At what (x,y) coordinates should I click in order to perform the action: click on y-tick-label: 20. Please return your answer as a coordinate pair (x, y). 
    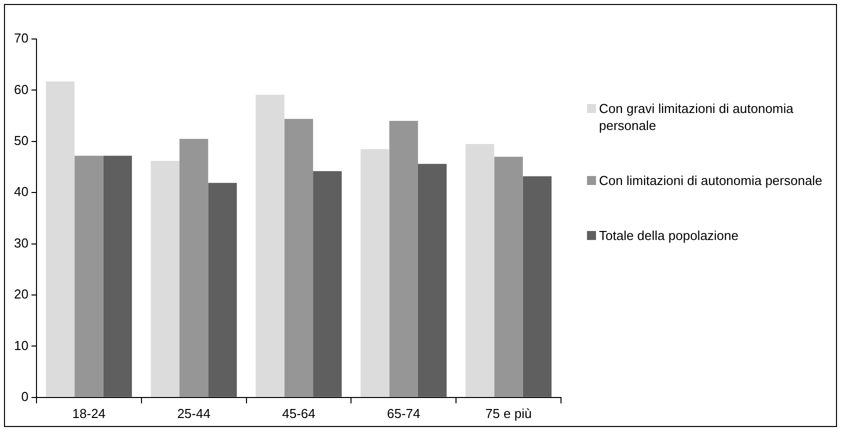
    Looking at the image, I should click on (21, 294).